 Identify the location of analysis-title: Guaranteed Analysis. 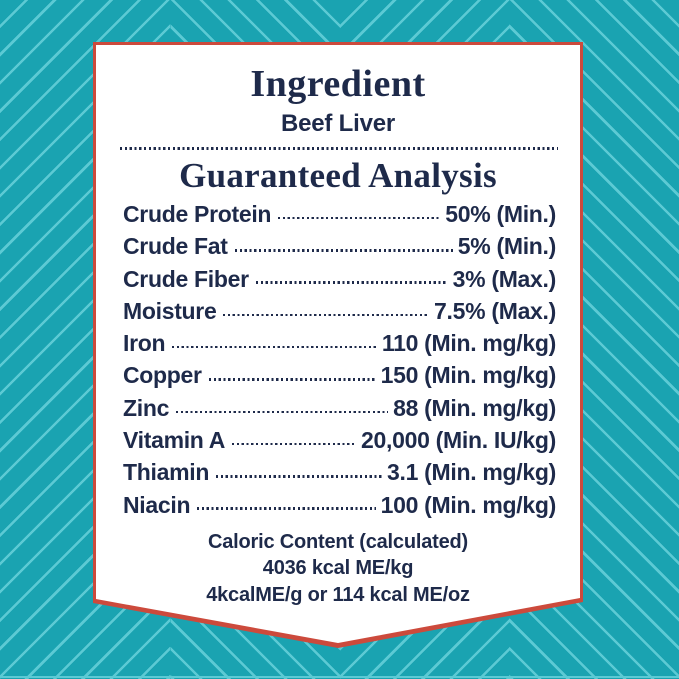
(338, 175).